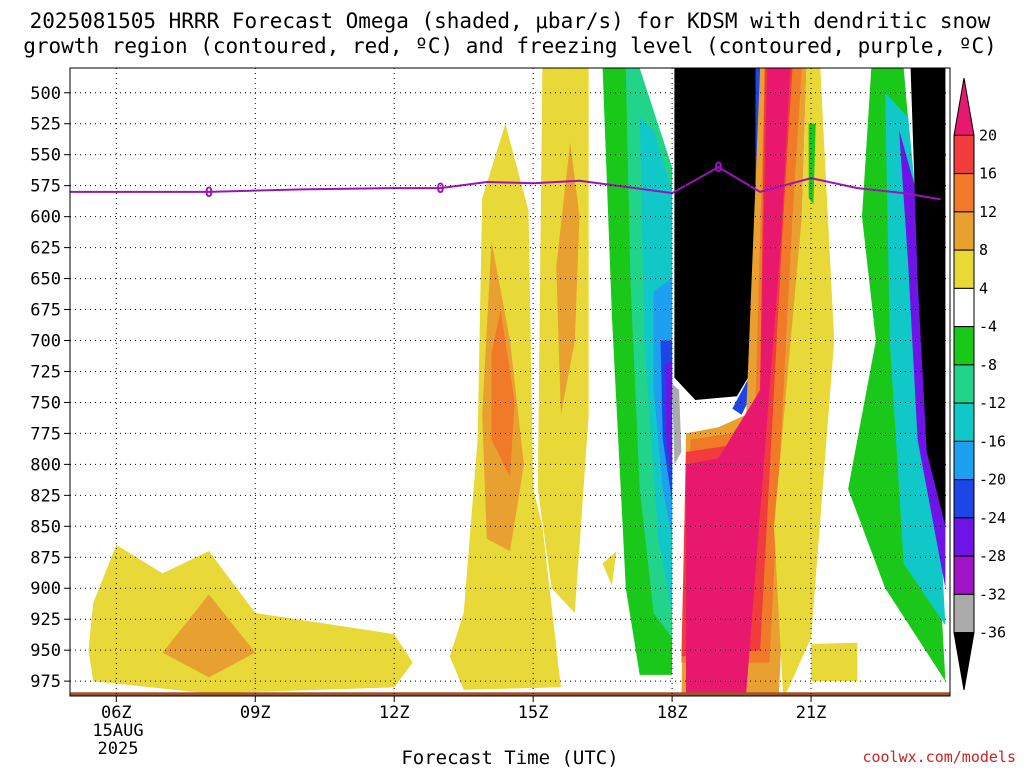  What do you see at coordinates (45, 218) in the screenshot?
I see `y-tick-label: 600` at bounding box center [45, 218].